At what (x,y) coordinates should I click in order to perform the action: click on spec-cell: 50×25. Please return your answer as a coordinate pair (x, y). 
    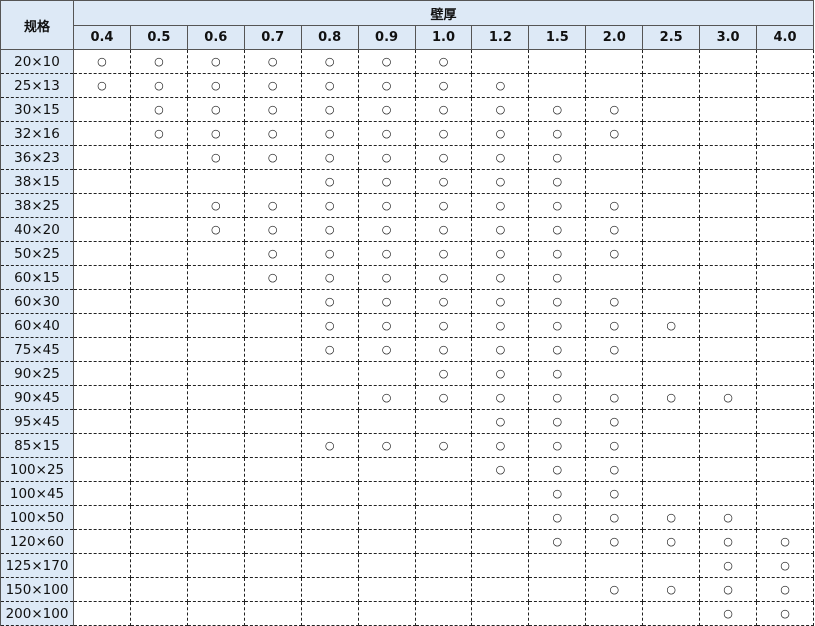
    Looking at the image, I should click on (37, 253).